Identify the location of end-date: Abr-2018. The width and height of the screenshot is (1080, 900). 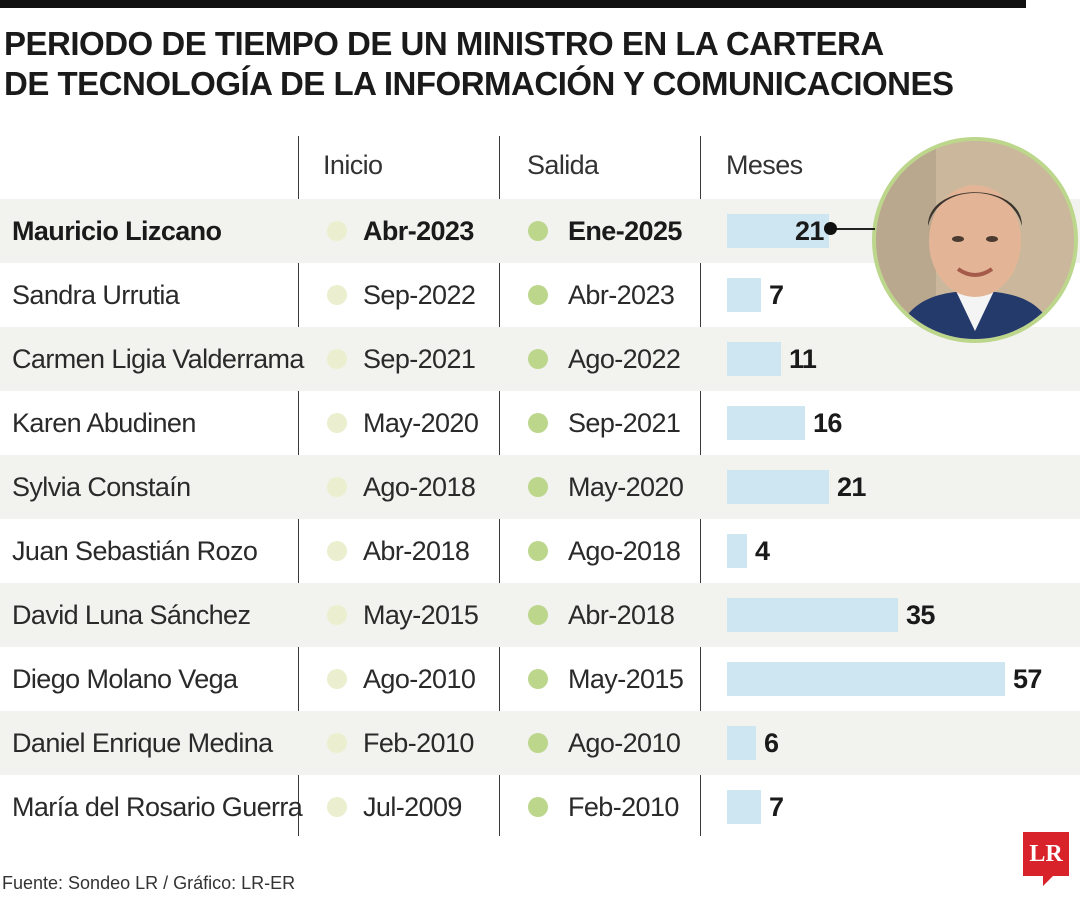
(621, 615).